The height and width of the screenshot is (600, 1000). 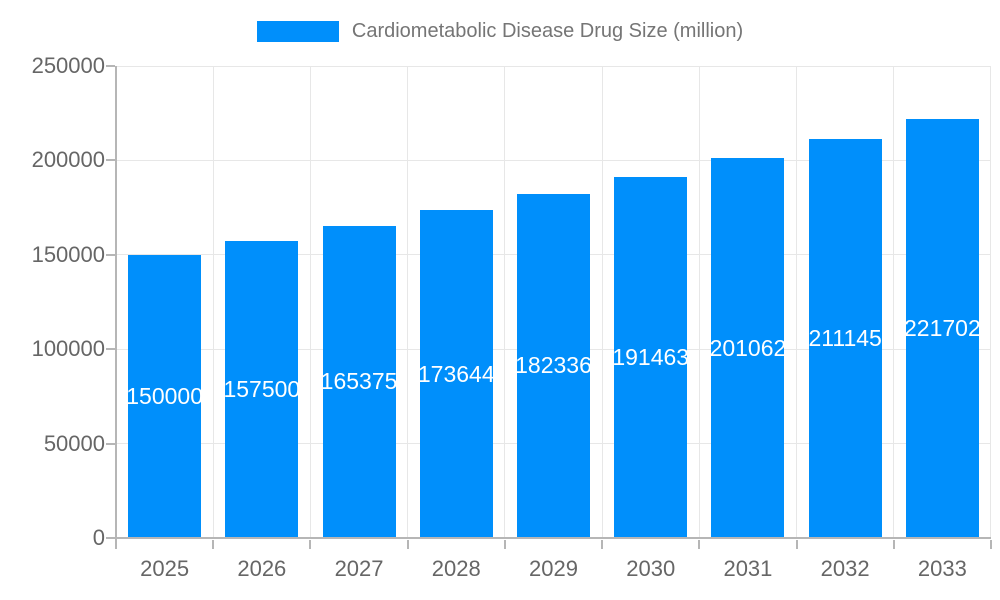 I want to click on y-axis-label: 50000, so click(x=74, y=443).